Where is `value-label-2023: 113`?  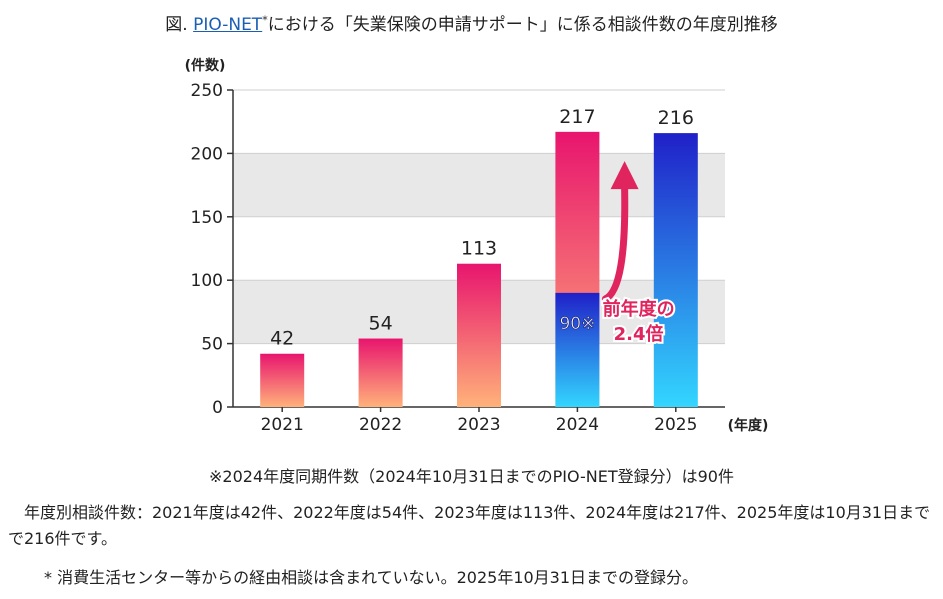
value-label-2023: 113 is located at coordinates (479, 249).